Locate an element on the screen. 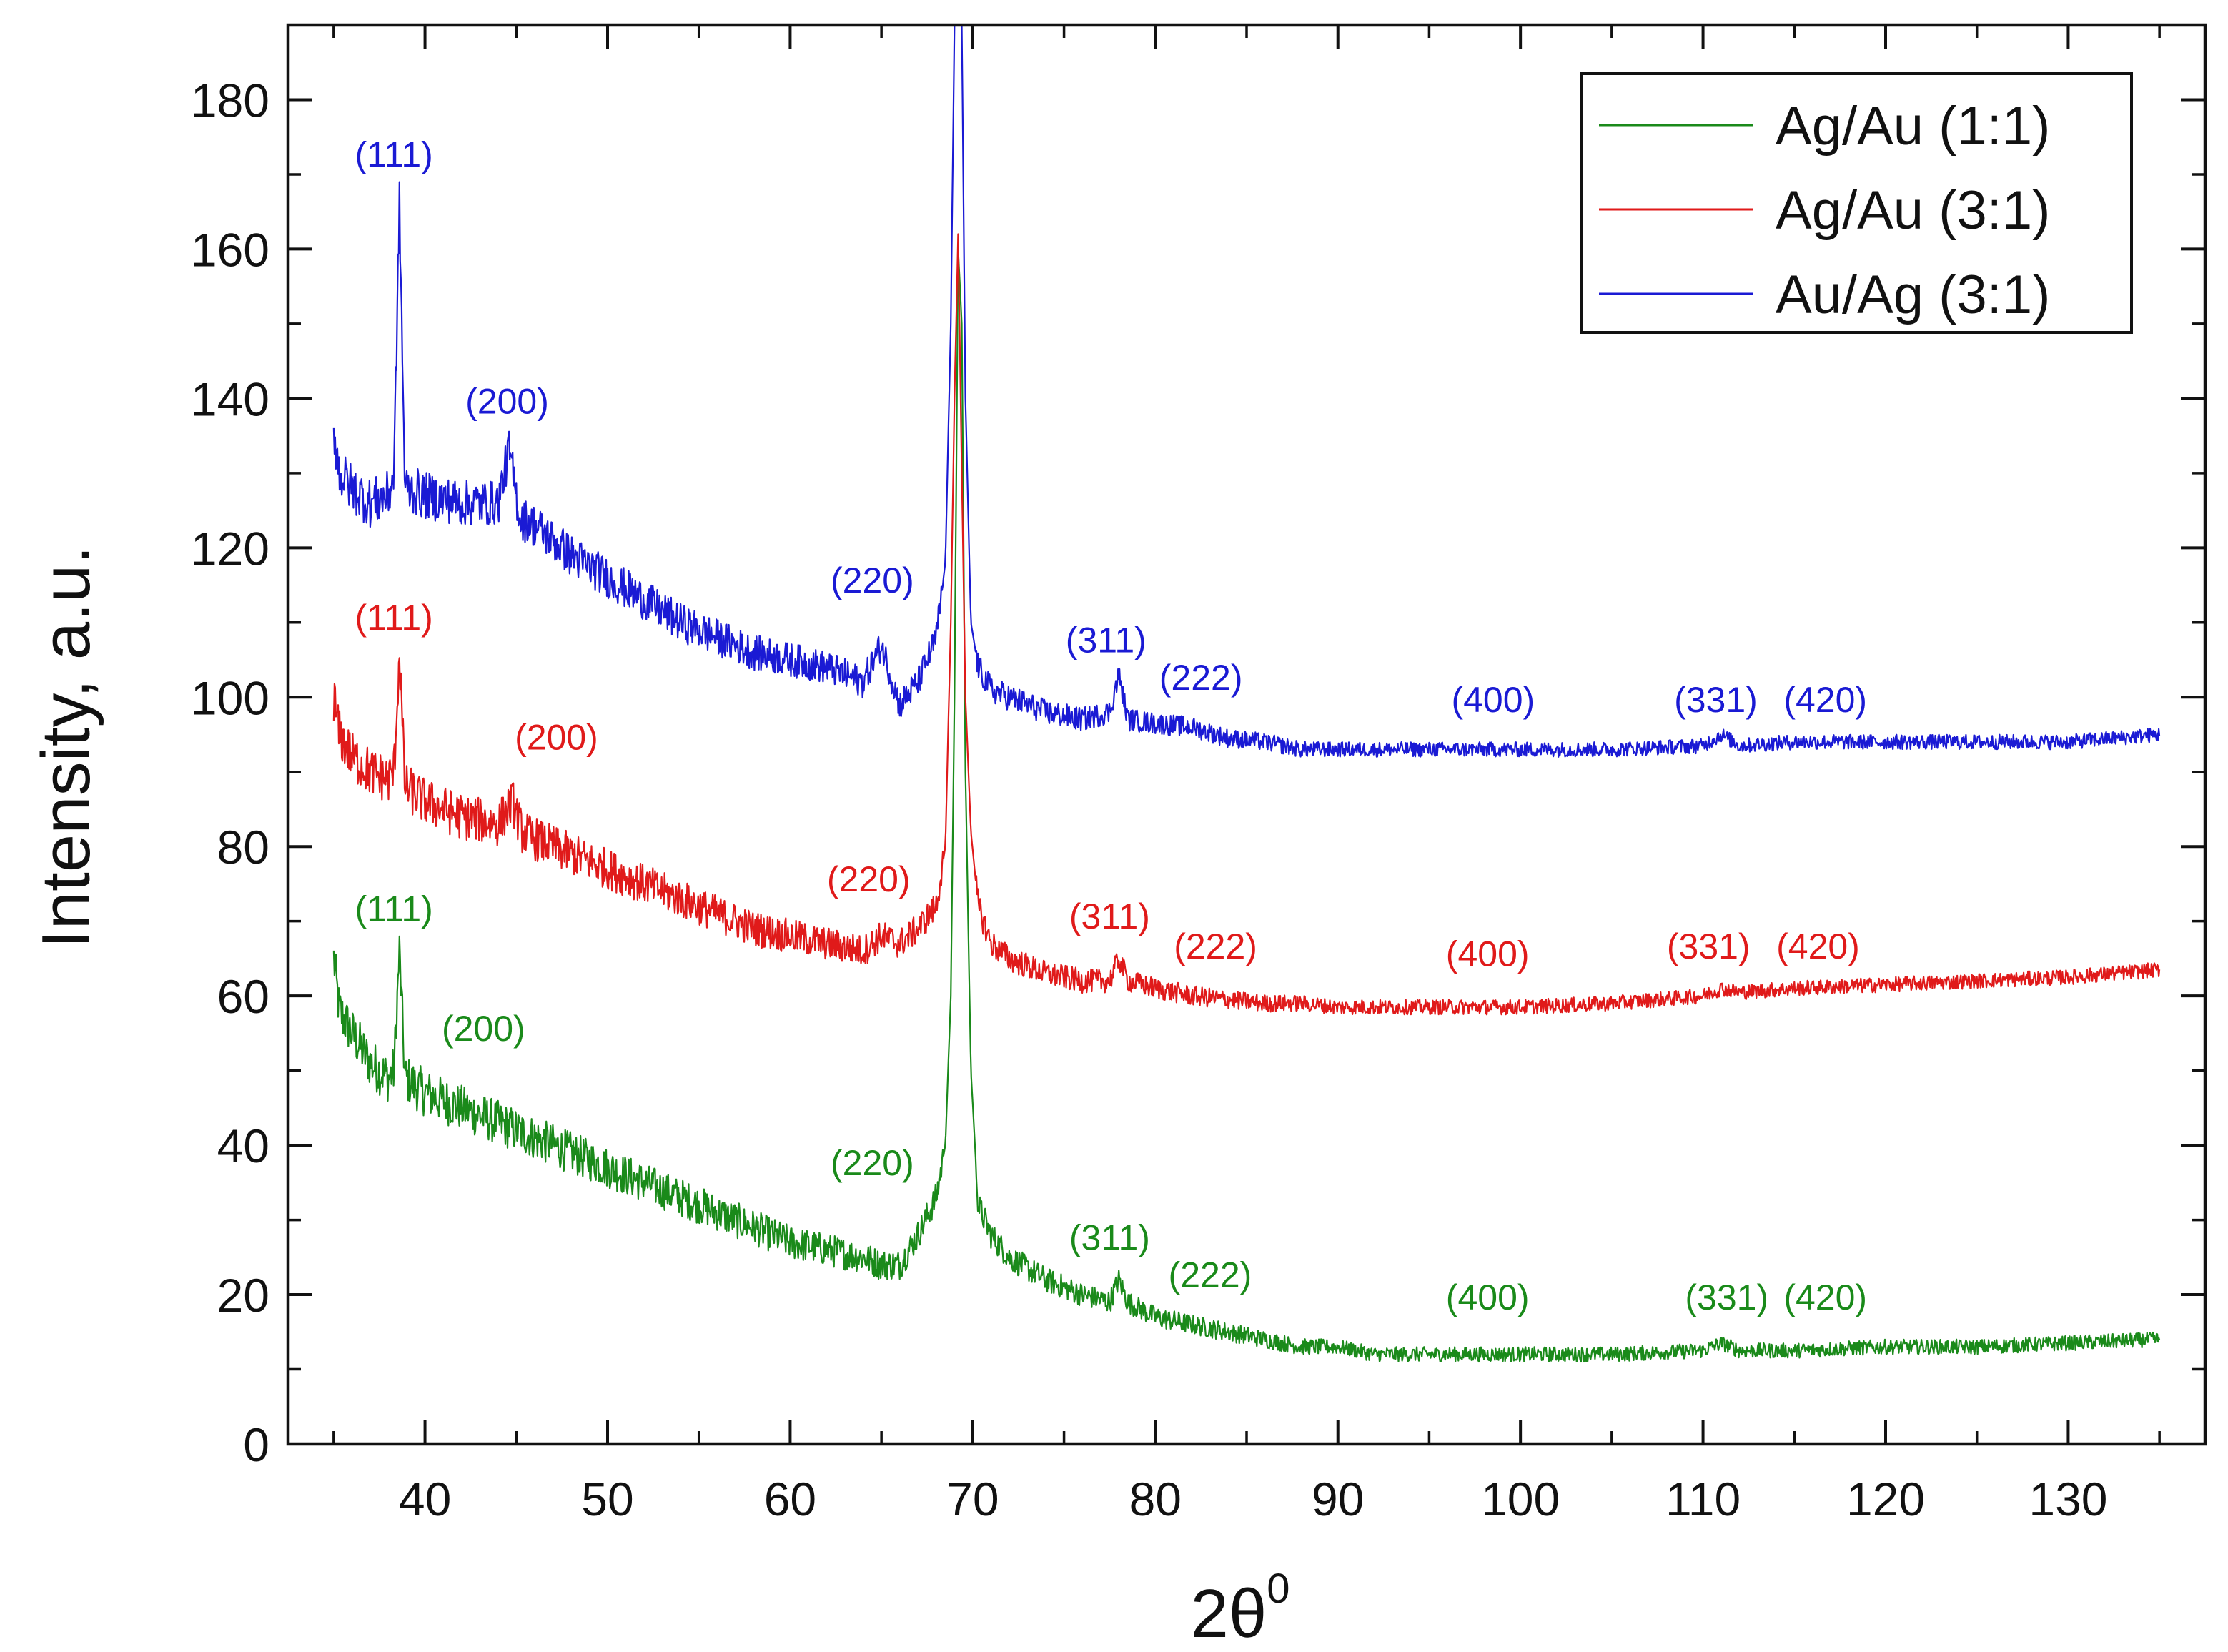  y-tick-label: 0 is located at coordinates (256, 1445).